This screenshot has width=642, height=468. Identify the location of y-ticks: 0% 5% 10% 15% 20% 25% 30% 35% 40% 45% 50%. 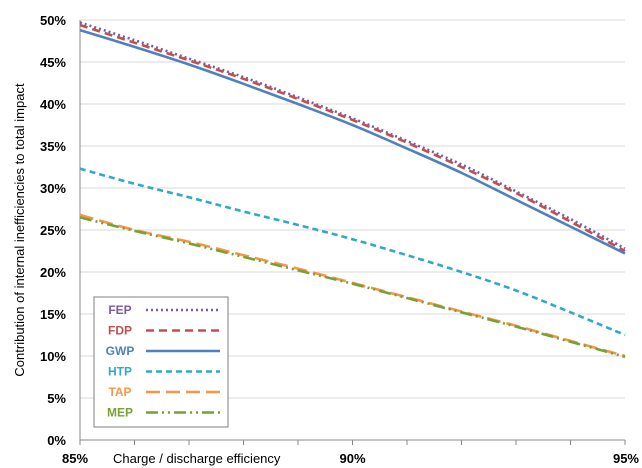
(53, 230).